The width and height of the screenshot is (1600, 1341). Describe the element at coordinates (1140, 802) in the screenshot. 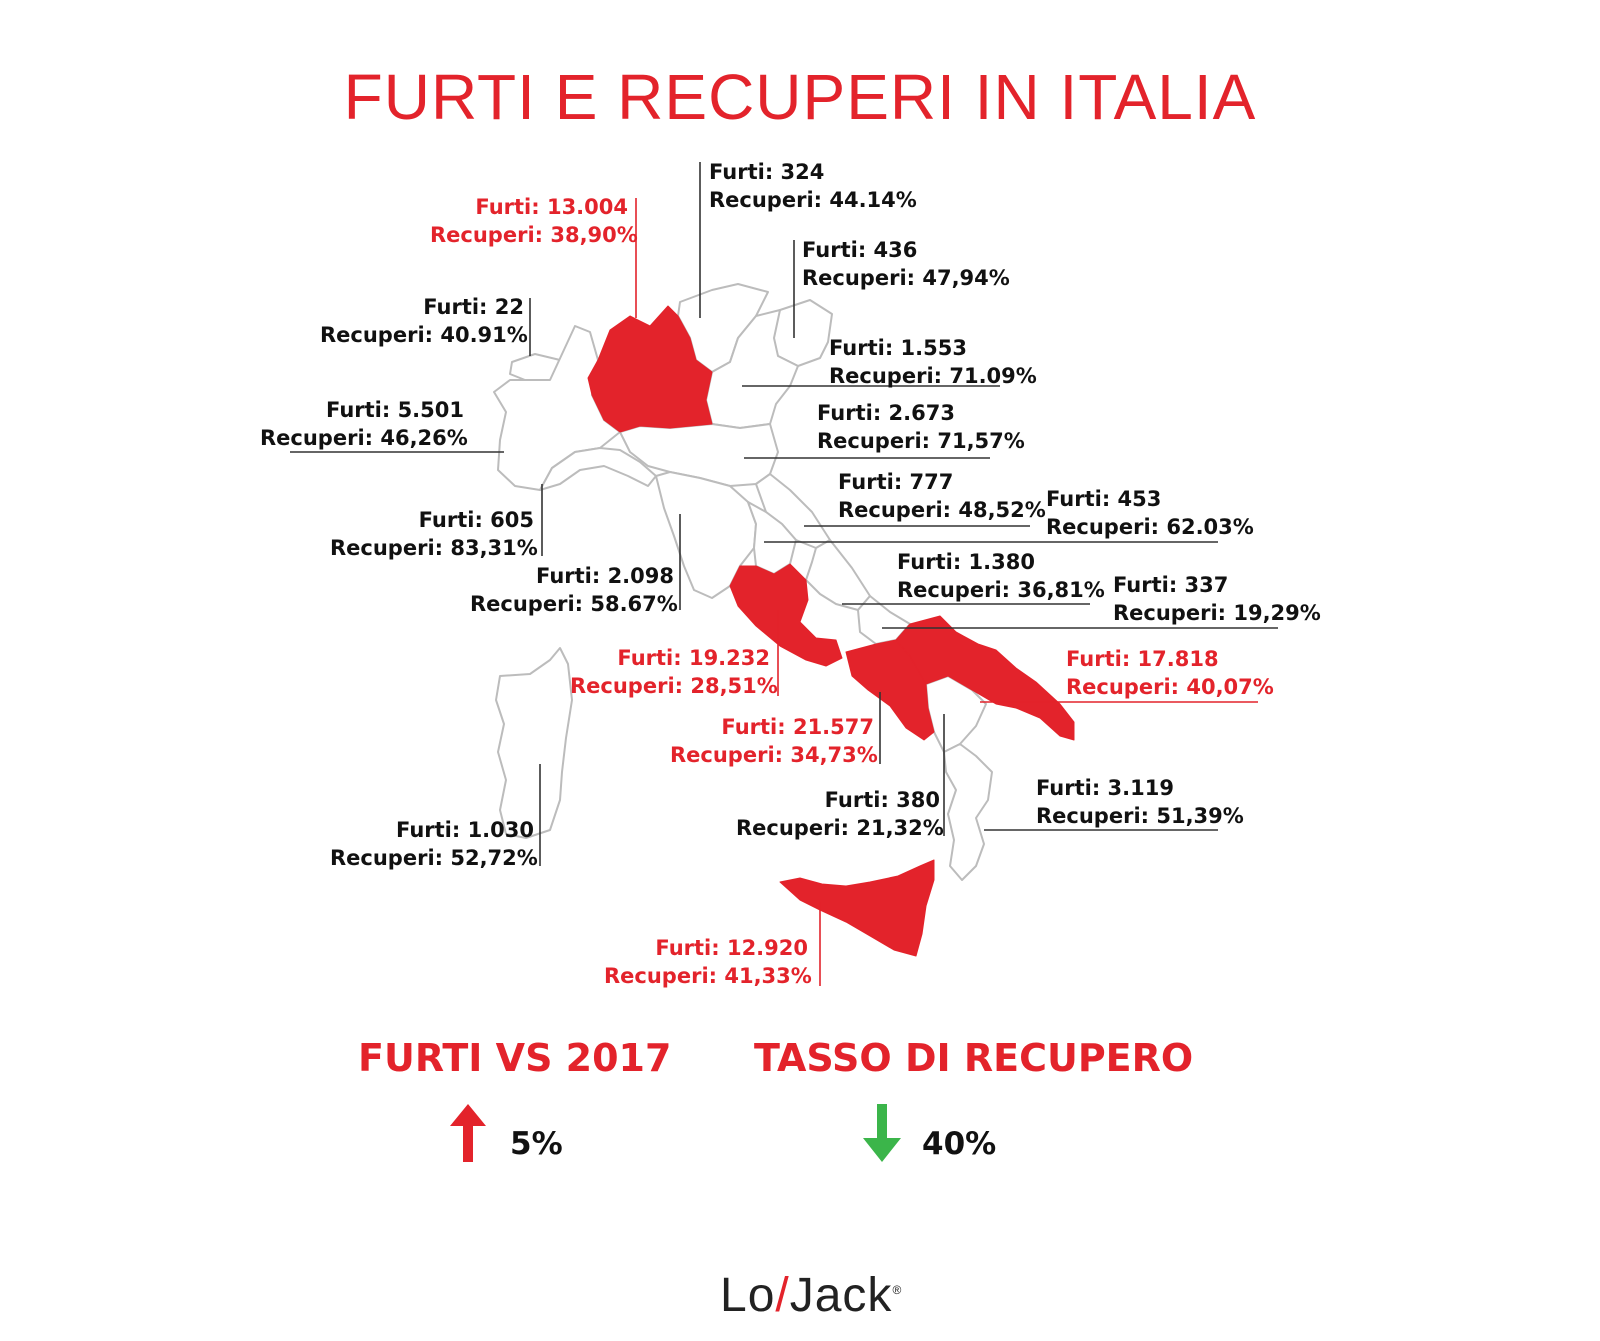

I see `label-calabria: Furti: 3.119 Recuperi: 51,39%` at that location.